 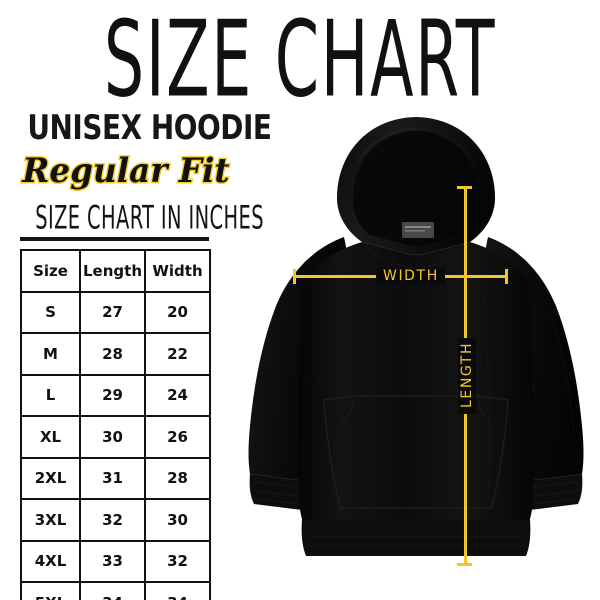 I want to click on page-title: SIZE CHART, so click(x=300, y=61).